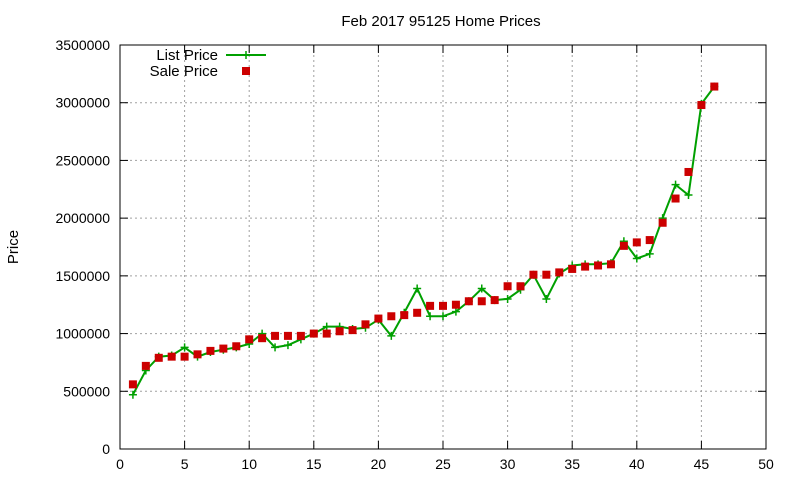 The image size is (800, 480). What do you see at coordinates (766, 464) in the screenshot?
I see `x-tick-label: 50` at bounding box center [766, 464].